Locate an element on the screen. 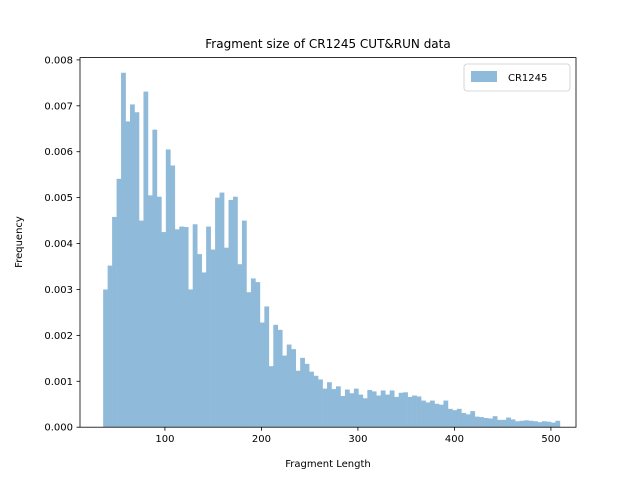 The image size is (640, 484). x-tick-label: 300 is located at coordinates (357, 439).